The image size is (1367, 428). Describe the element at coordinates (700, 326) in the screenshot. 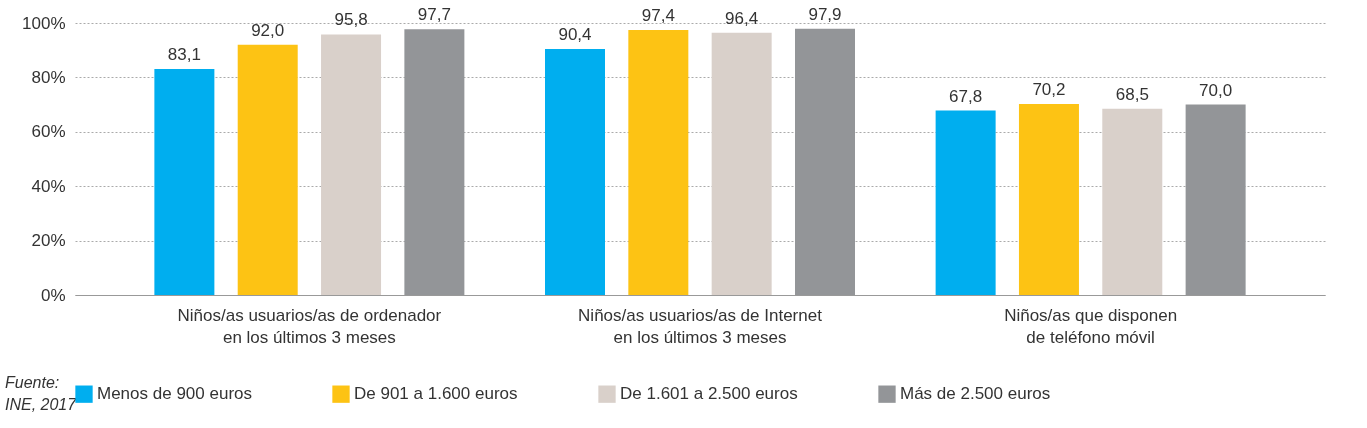

I see `x-tick-label: Niños/as usuarios/as de Internet en los últimos 3 meses` at that location.